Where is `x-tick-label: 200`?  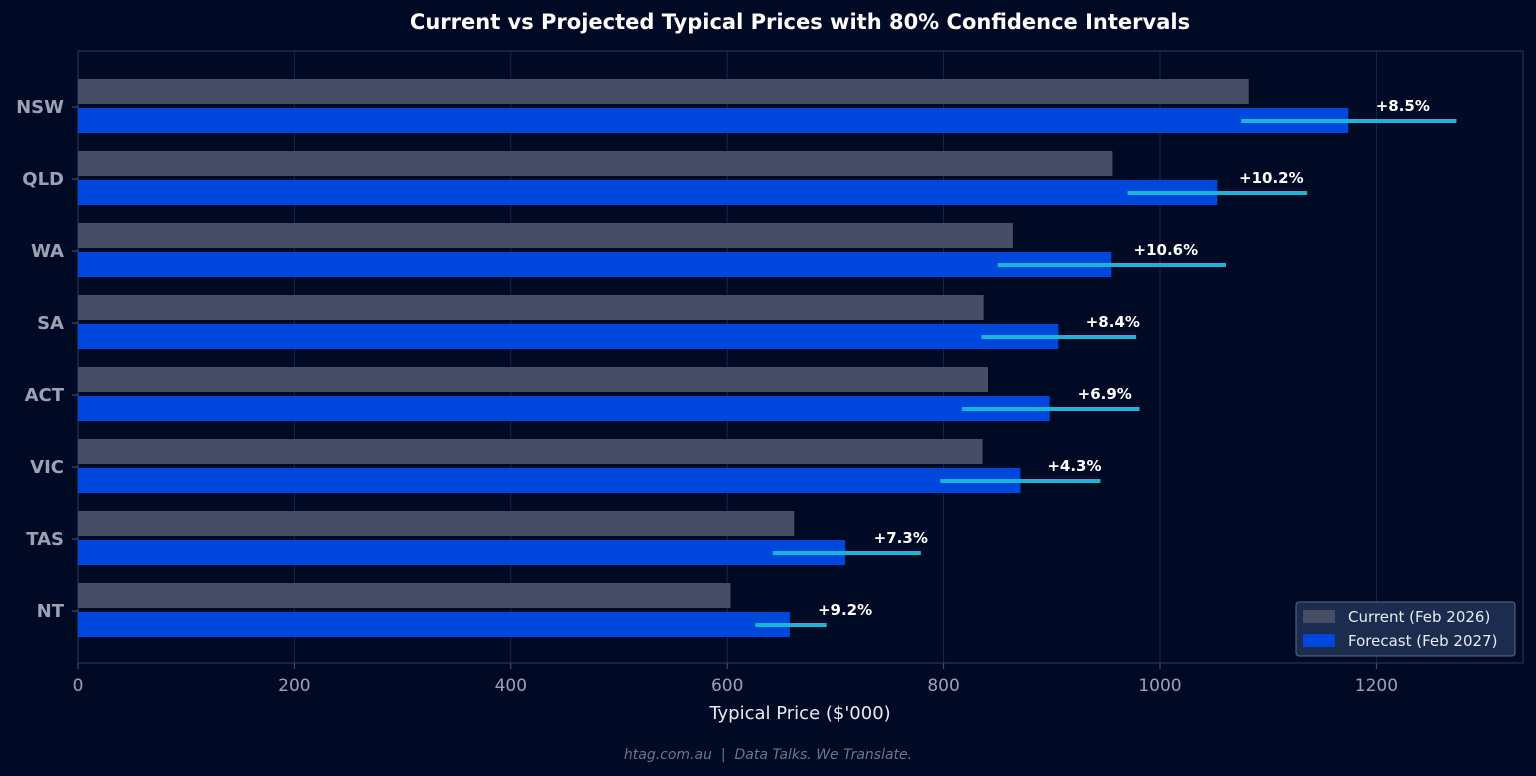 x-tick-label: 200 is located at coordinates (294, 686).